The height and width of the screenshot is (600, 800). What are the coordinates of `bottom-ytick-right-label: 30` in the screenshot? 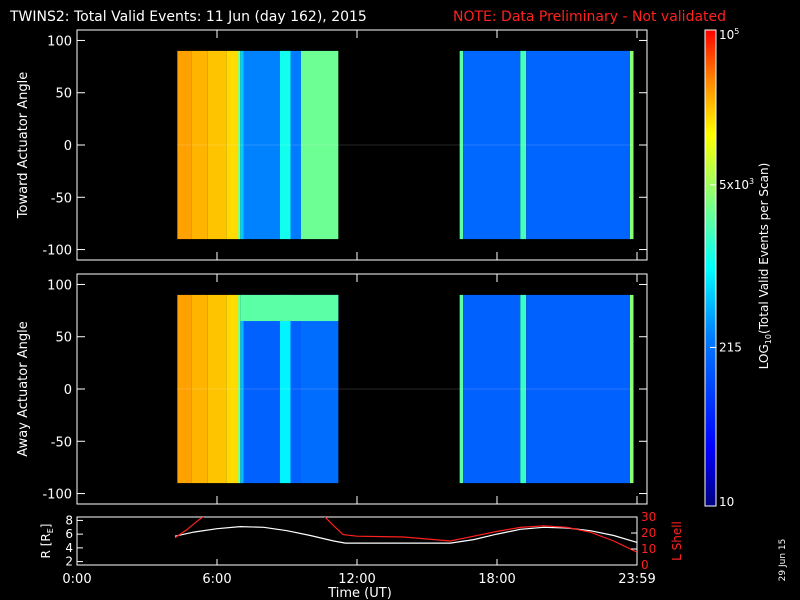 It's located at (648, 517).